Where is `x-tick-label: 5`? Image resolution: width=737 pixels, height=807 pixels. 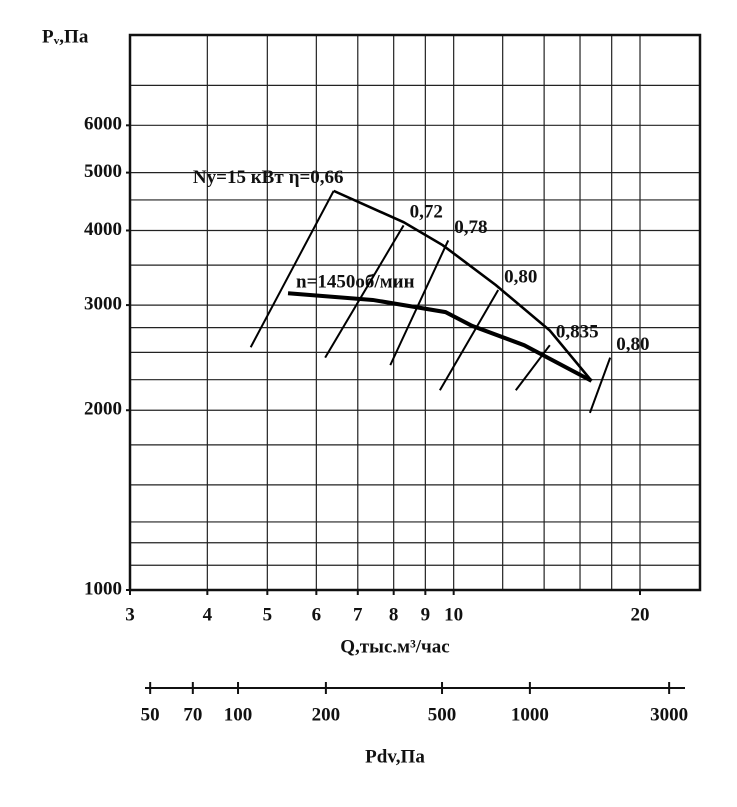 x-tick-label: 5 is located at coordinates (268, 614).